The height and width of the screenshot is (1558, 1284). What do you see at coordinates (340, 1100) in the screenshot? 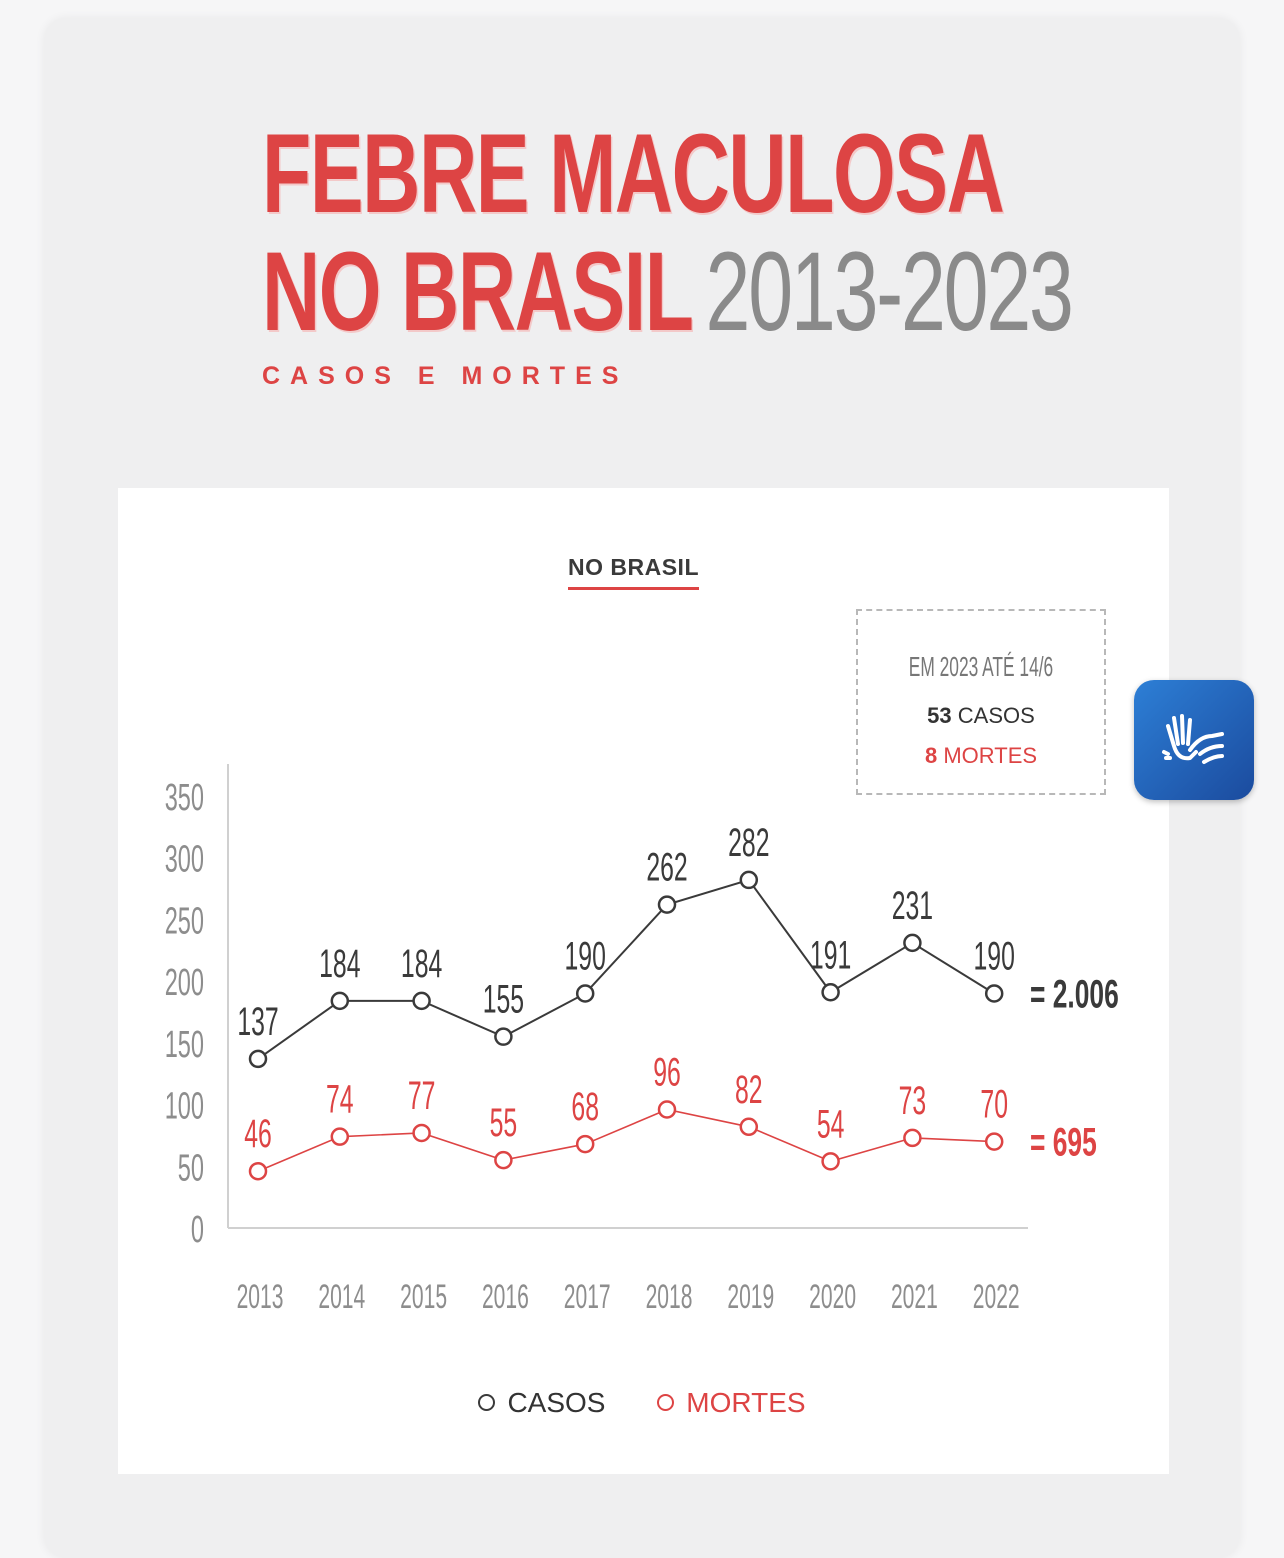
I see `data-label-mortes: 74` at bounding box center [340, 1100].